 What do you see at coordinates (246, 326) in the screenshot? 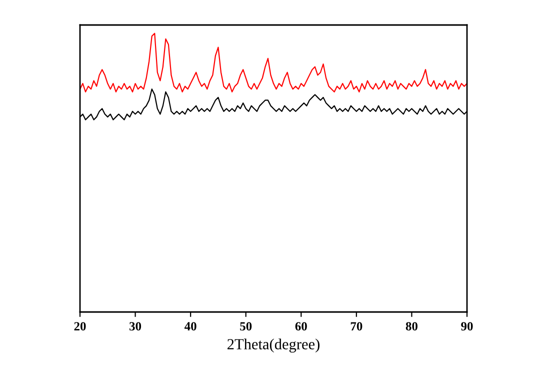
I see `x-tick-label: 50` at bounding box center [246, 326].